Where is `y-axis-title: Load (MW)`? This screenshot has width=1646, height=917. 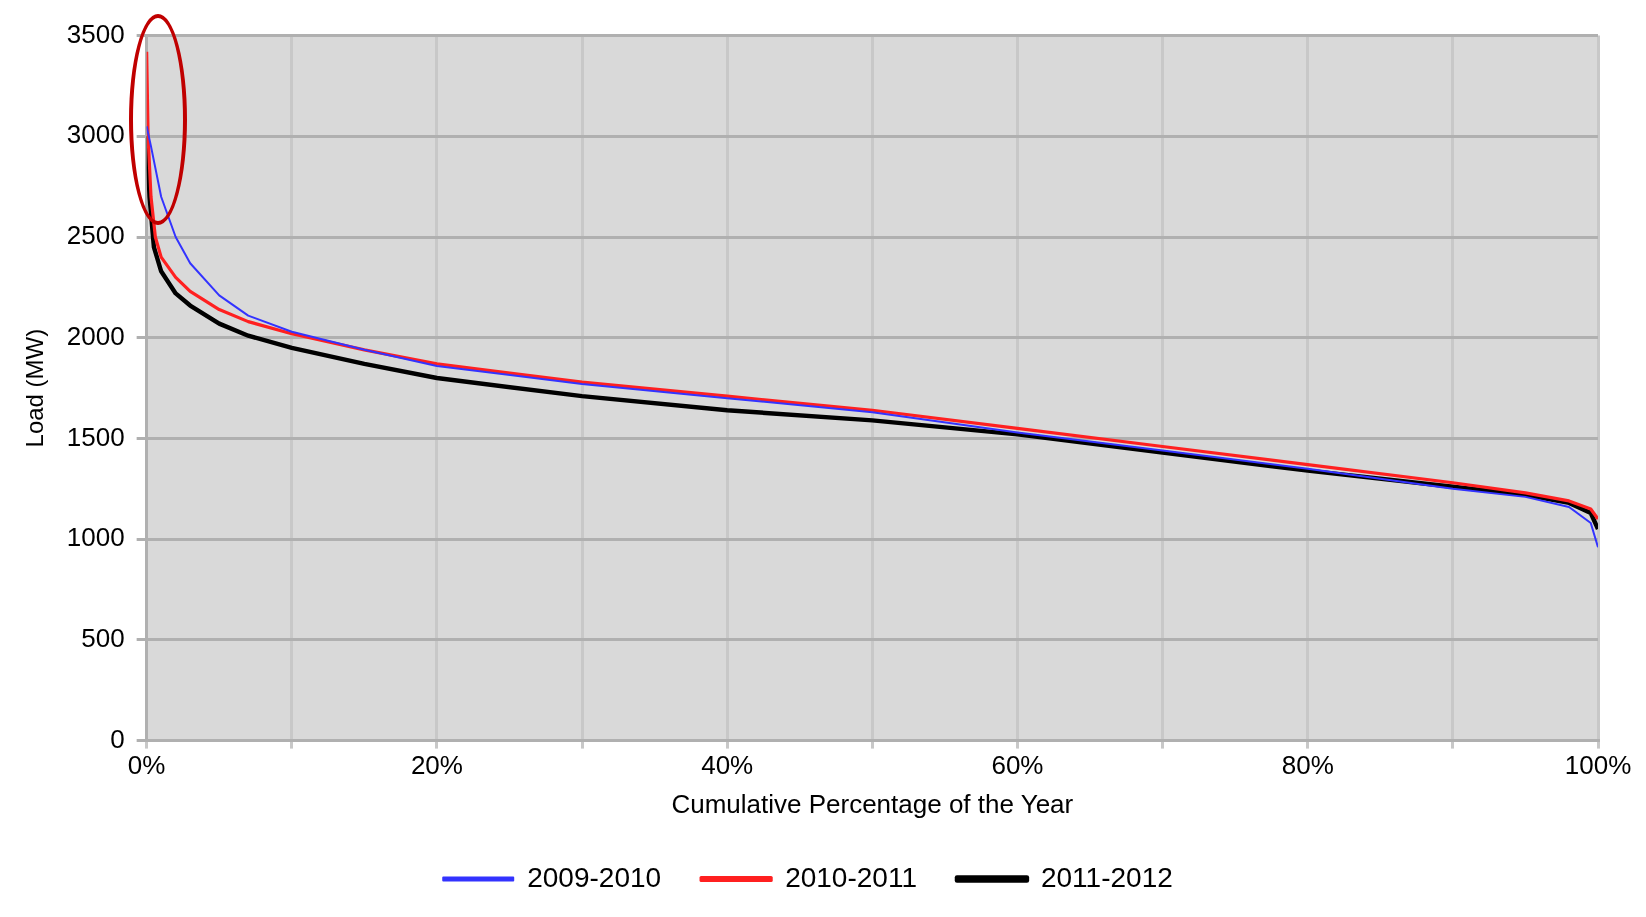 y-axis-title: Load (MW) is located at coordinates (35, 388).